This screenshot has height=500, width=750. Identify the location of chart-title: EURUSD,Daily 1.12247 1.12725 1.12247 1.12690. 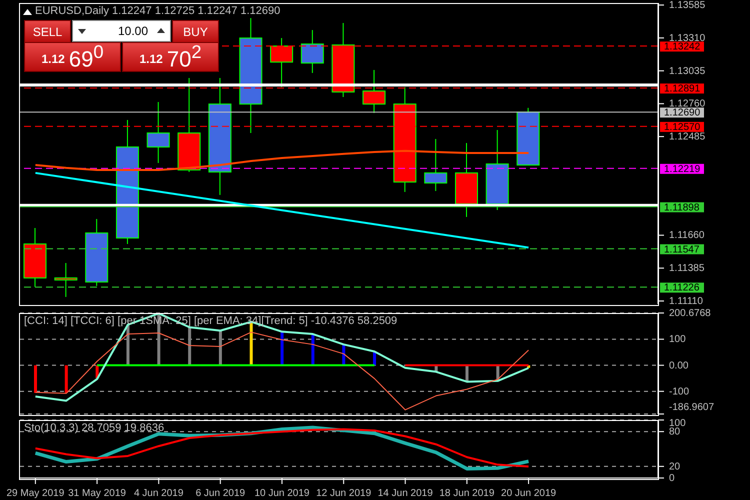
(157, 11).